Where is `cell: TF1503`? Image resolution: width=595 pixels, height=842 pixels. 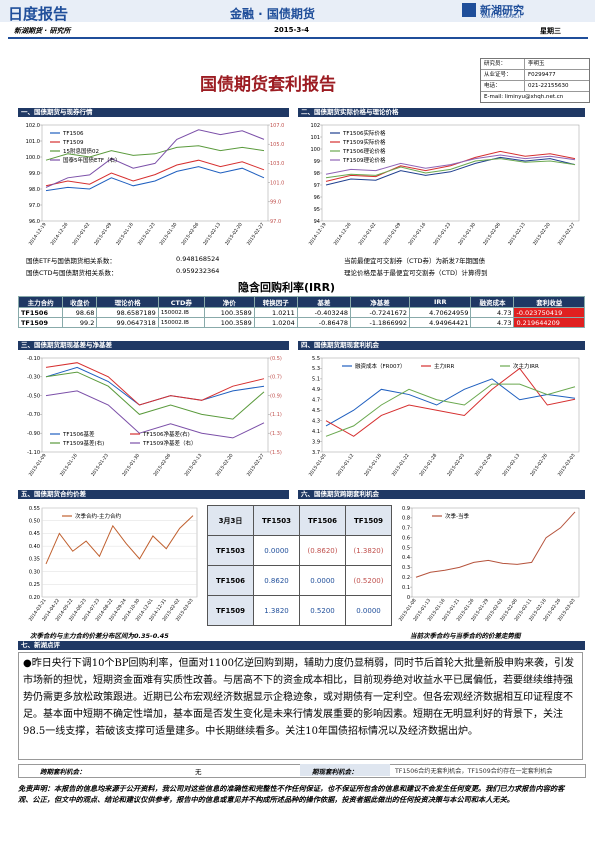 cell: TF1503 is located at coordinates (230, 550).